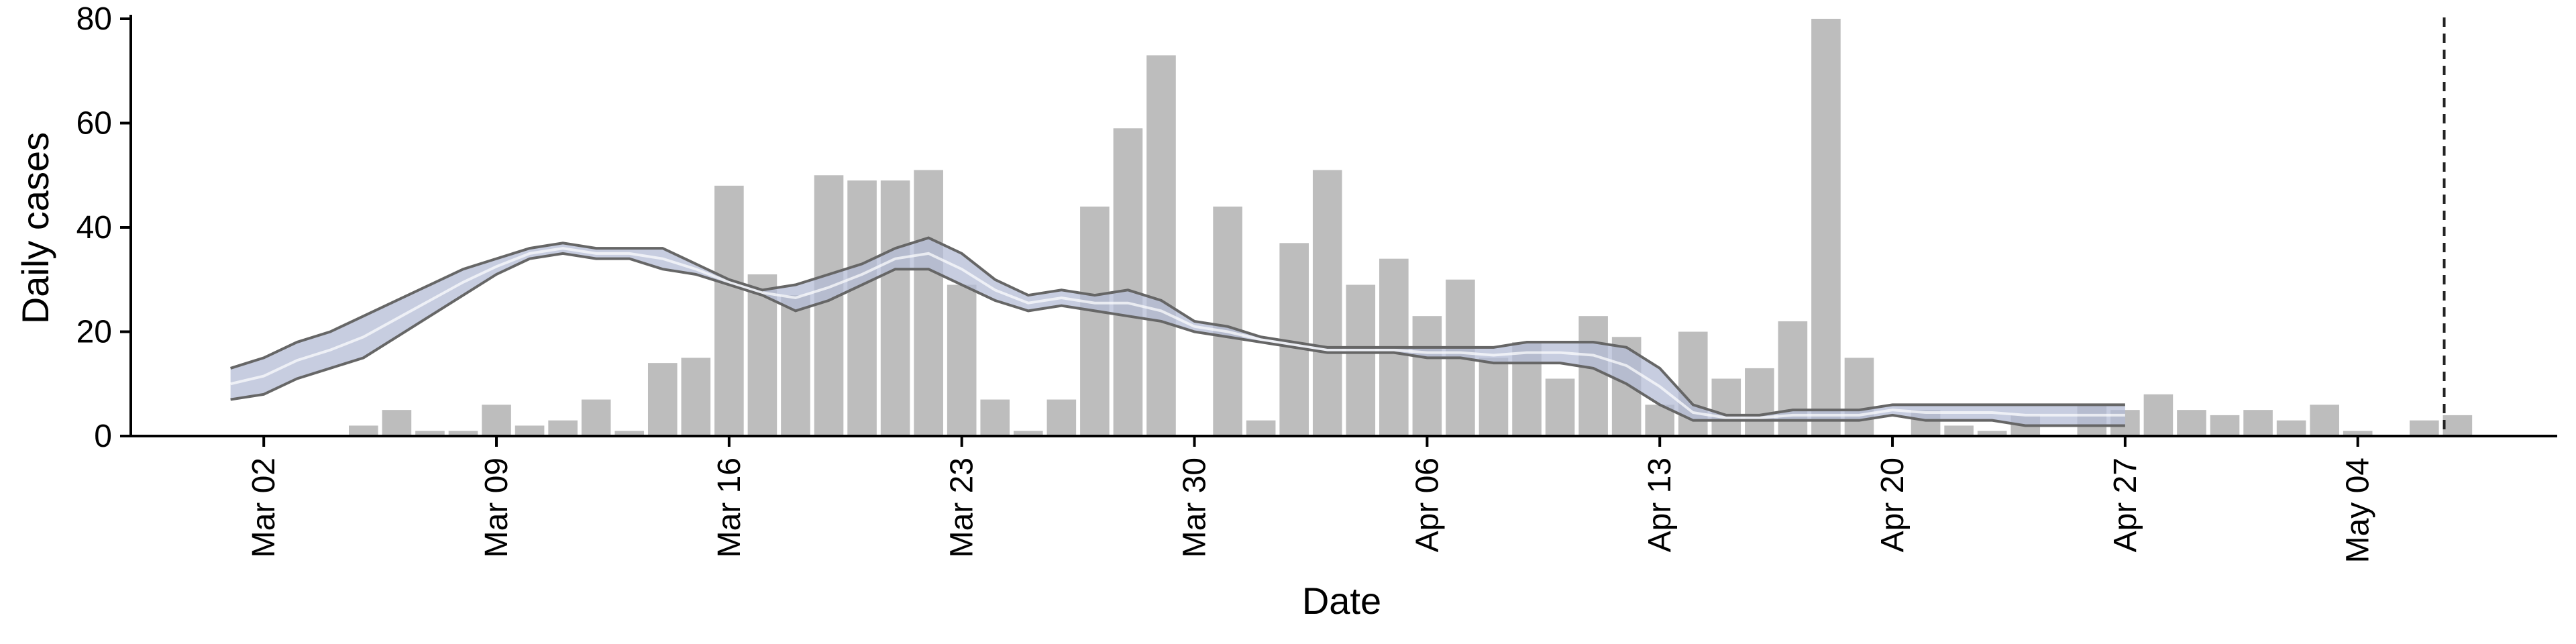 This screenshot has width=2576, height=644. I want to click on x-axis-title: Date, so click(1341, 601).